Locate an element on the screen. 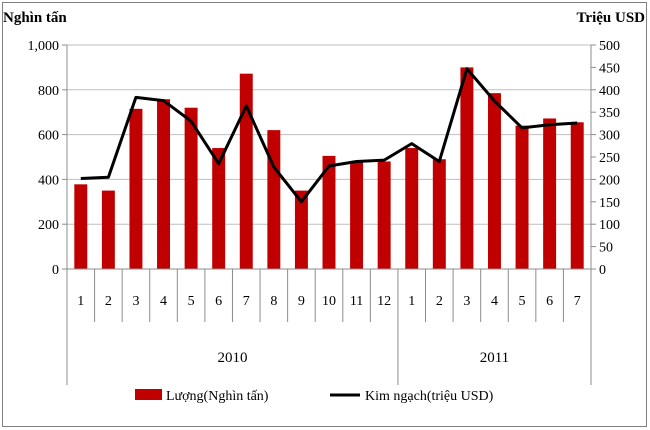 The width and height of the screenshot is (650, 430). category-label: 10 is located at coordinates (329, 301).